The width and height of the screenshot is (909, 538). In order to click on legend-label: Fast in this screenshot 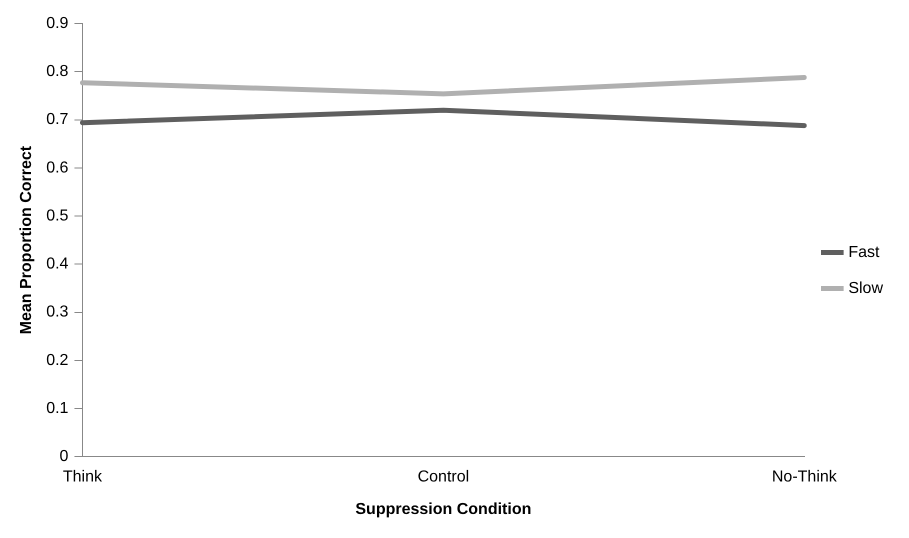, I will do `click(864, 252)`.